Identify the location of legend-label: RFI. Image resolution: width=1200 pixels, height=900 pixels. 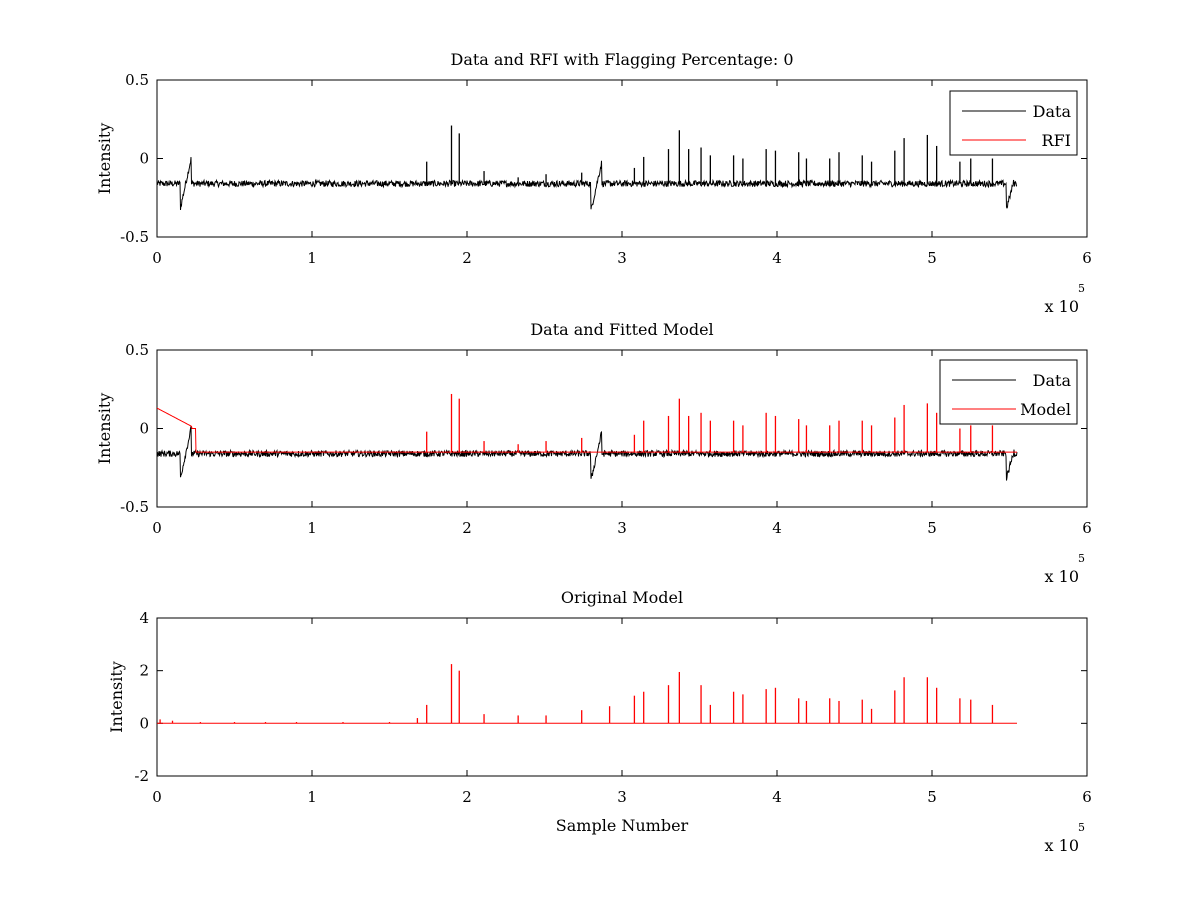
(1056, 140).